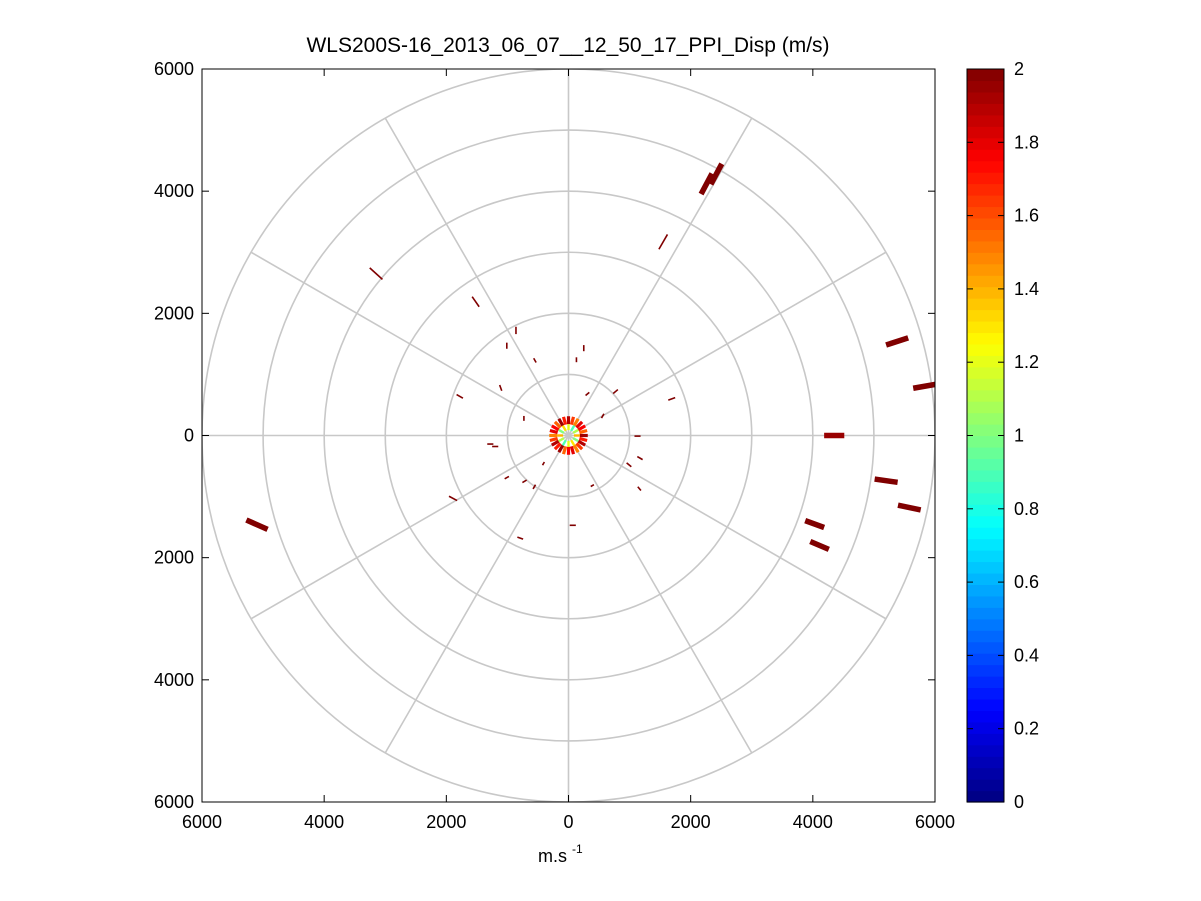 This screenshot has height=901, width=1201. I want to click on x-tick-label: 2000, so click(691, 822).